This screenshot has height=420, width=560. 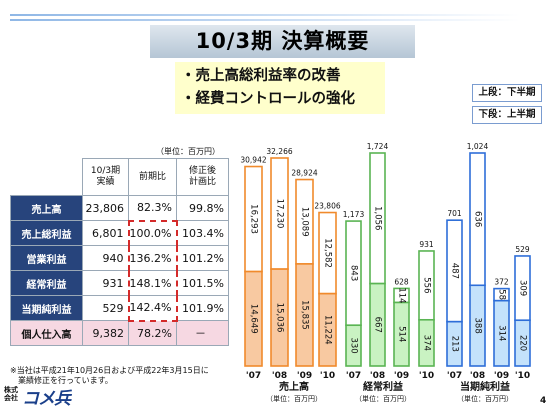 I want to click on segment-label-lower: 388, so click(x=478, y=326).